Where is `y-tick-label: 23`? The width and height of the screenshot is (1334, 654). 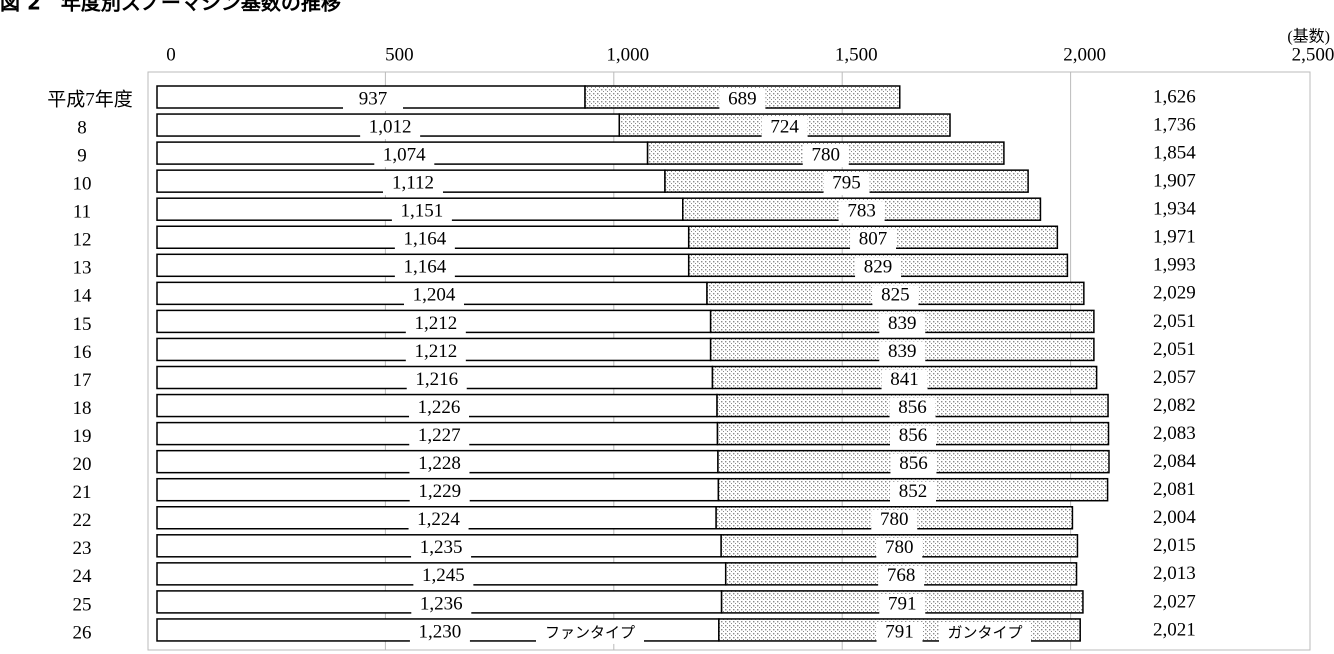 y-tick-label: 23 is located at coordinates (82, 548).